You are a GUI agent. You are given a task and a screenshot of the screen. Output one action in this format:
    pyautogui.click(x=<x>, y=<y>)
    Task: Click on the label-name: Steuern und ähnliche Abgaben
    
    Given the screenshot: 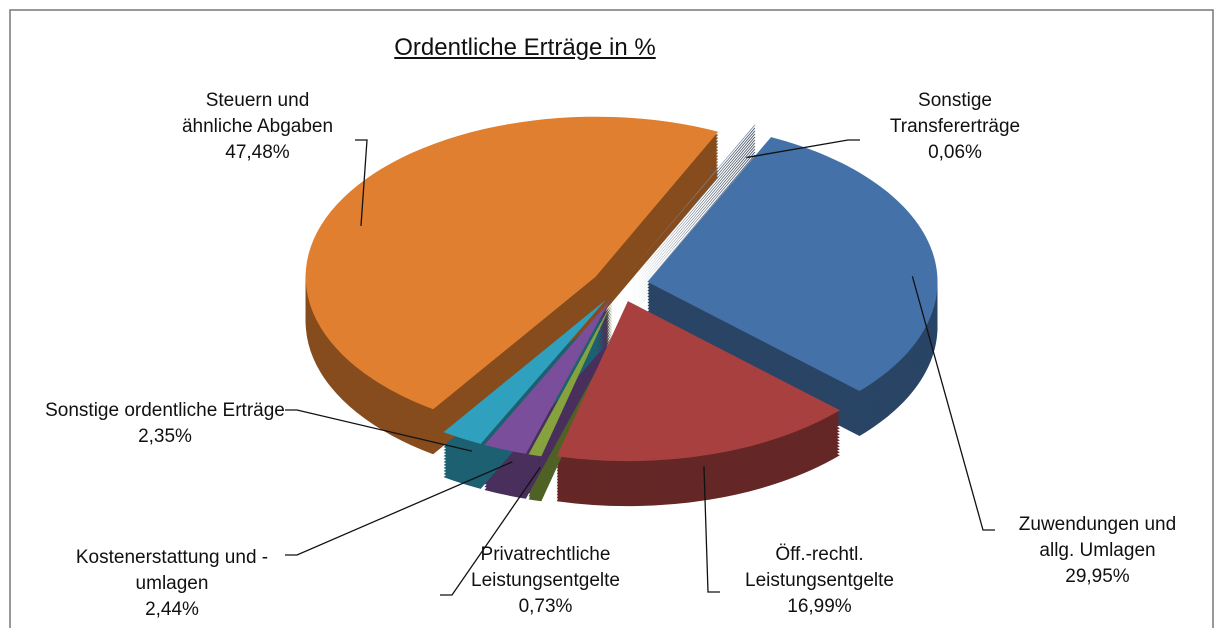 What is the action you would take?
    pyautogui.click(x=257, y=113)
    